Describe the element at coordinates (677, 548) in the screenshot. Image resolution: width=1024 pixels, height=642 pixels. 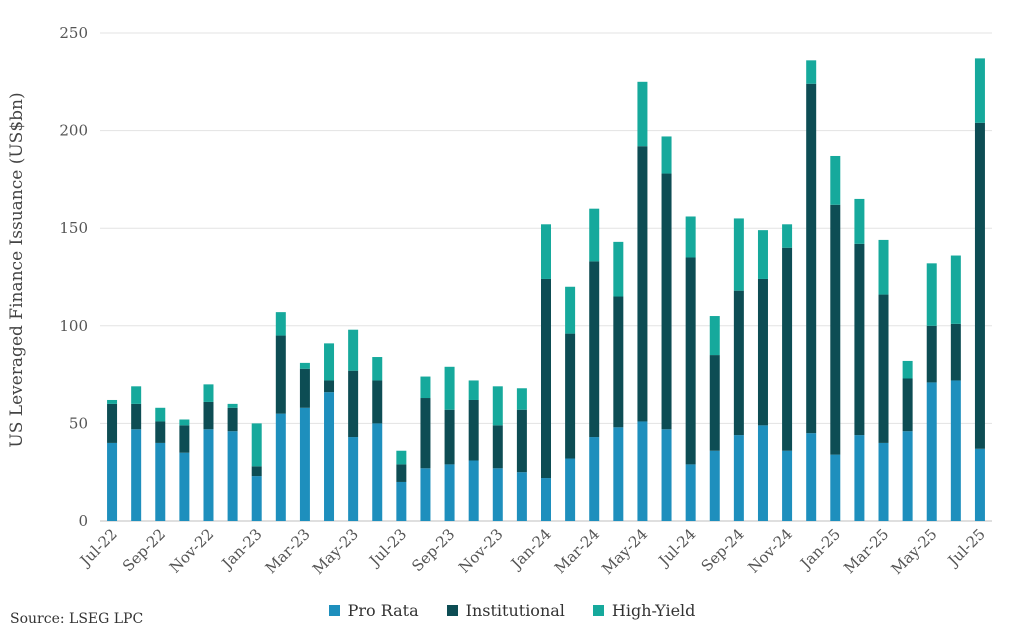
I see `x-tick-label: Jul-24` at that location.